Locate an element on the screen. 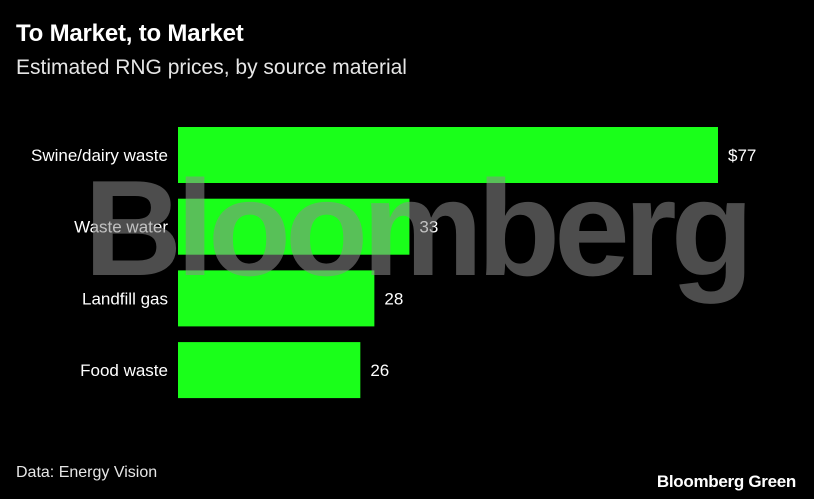 This screenshot has height=499, width=814. value-label: 26 is located at coordinates (379, 370).